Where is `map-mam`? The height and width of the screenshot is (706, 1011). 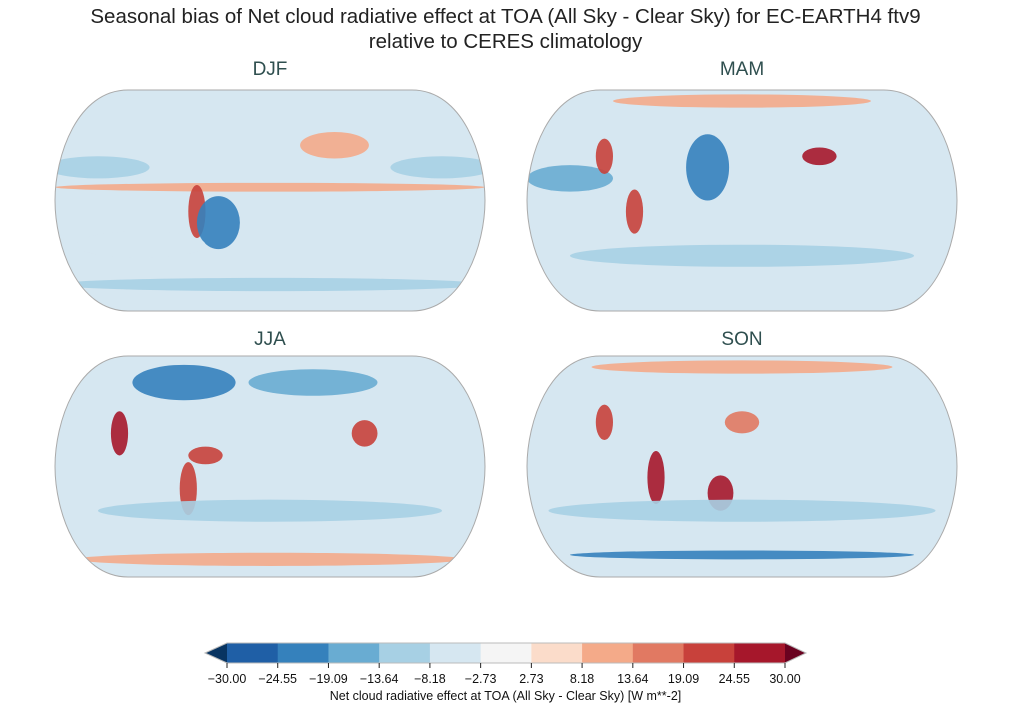
map-mam is located at coordinates (742, 200).